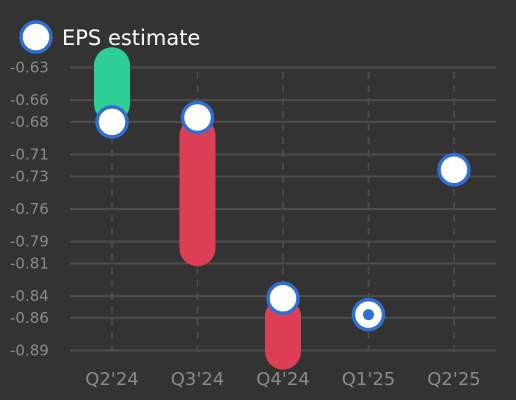 This screenshot has height=400, width=516. What do you see at coordinates (282, 379) in the screenshot?
I see `x-tick-label: Q4'24` at bounding box center [282, 379].